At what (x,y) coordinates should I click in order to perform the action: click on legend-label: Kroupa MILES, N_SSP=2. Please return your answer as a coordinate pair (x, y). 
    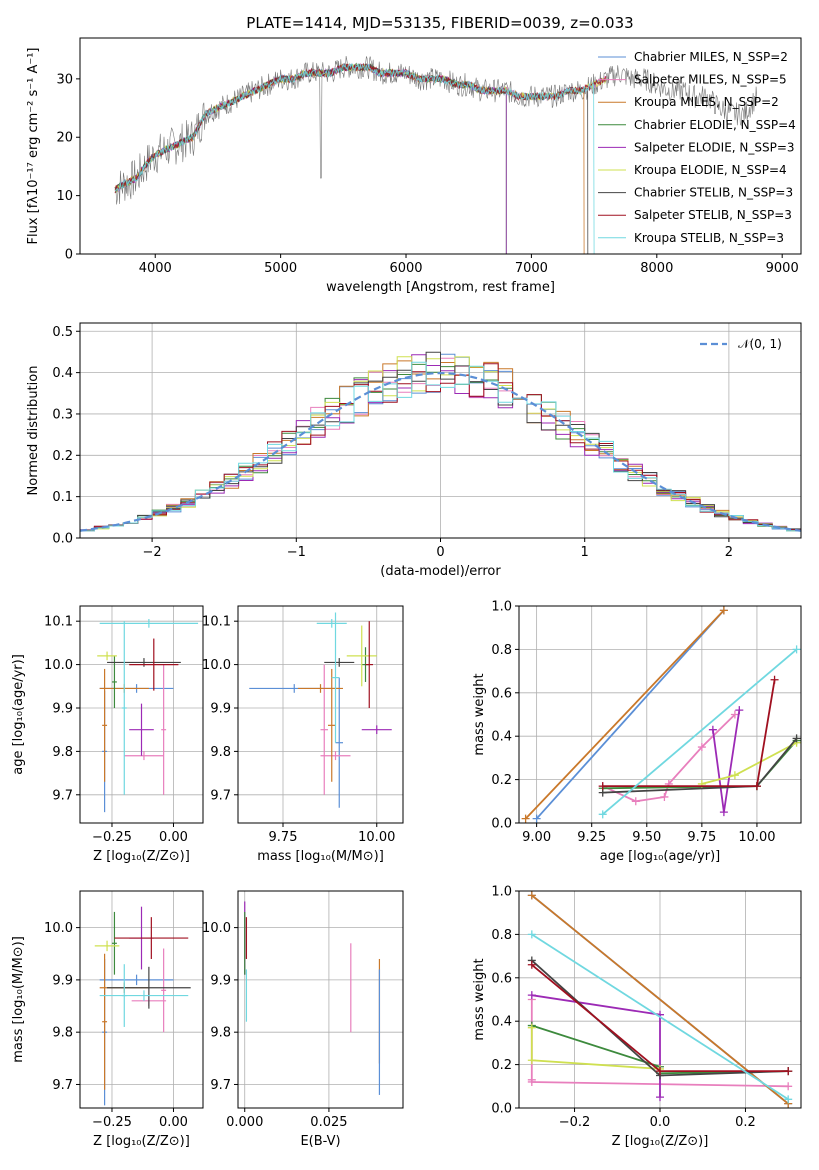
    Looking at the image, I should click on (706, 102).